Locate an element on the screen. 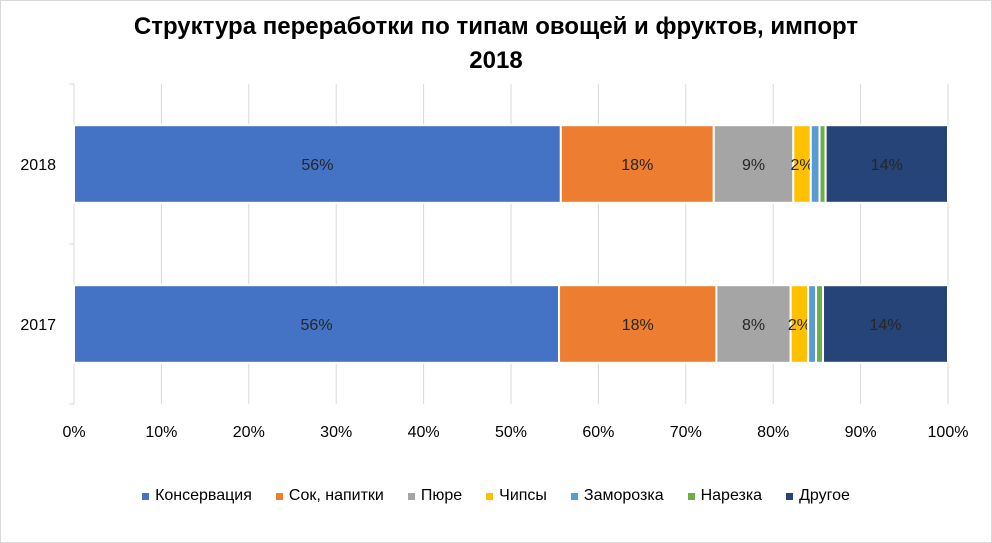 The width and height of the screenshot is (992, 543). x-tick-label: 20% is located at coordinates (249, 432).